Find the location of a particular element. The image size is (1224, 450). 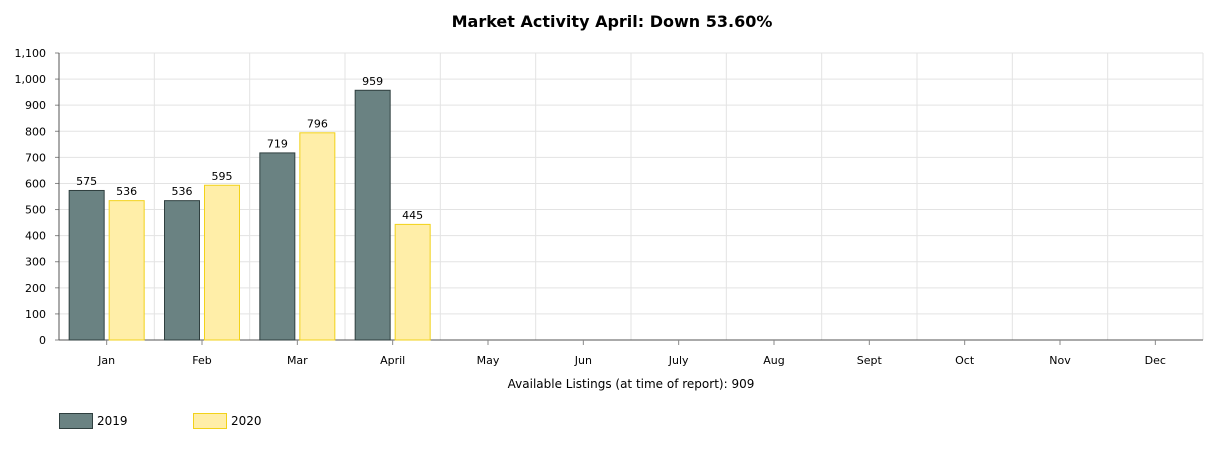

x-tick-label: May is located at coordinates (488, 360).